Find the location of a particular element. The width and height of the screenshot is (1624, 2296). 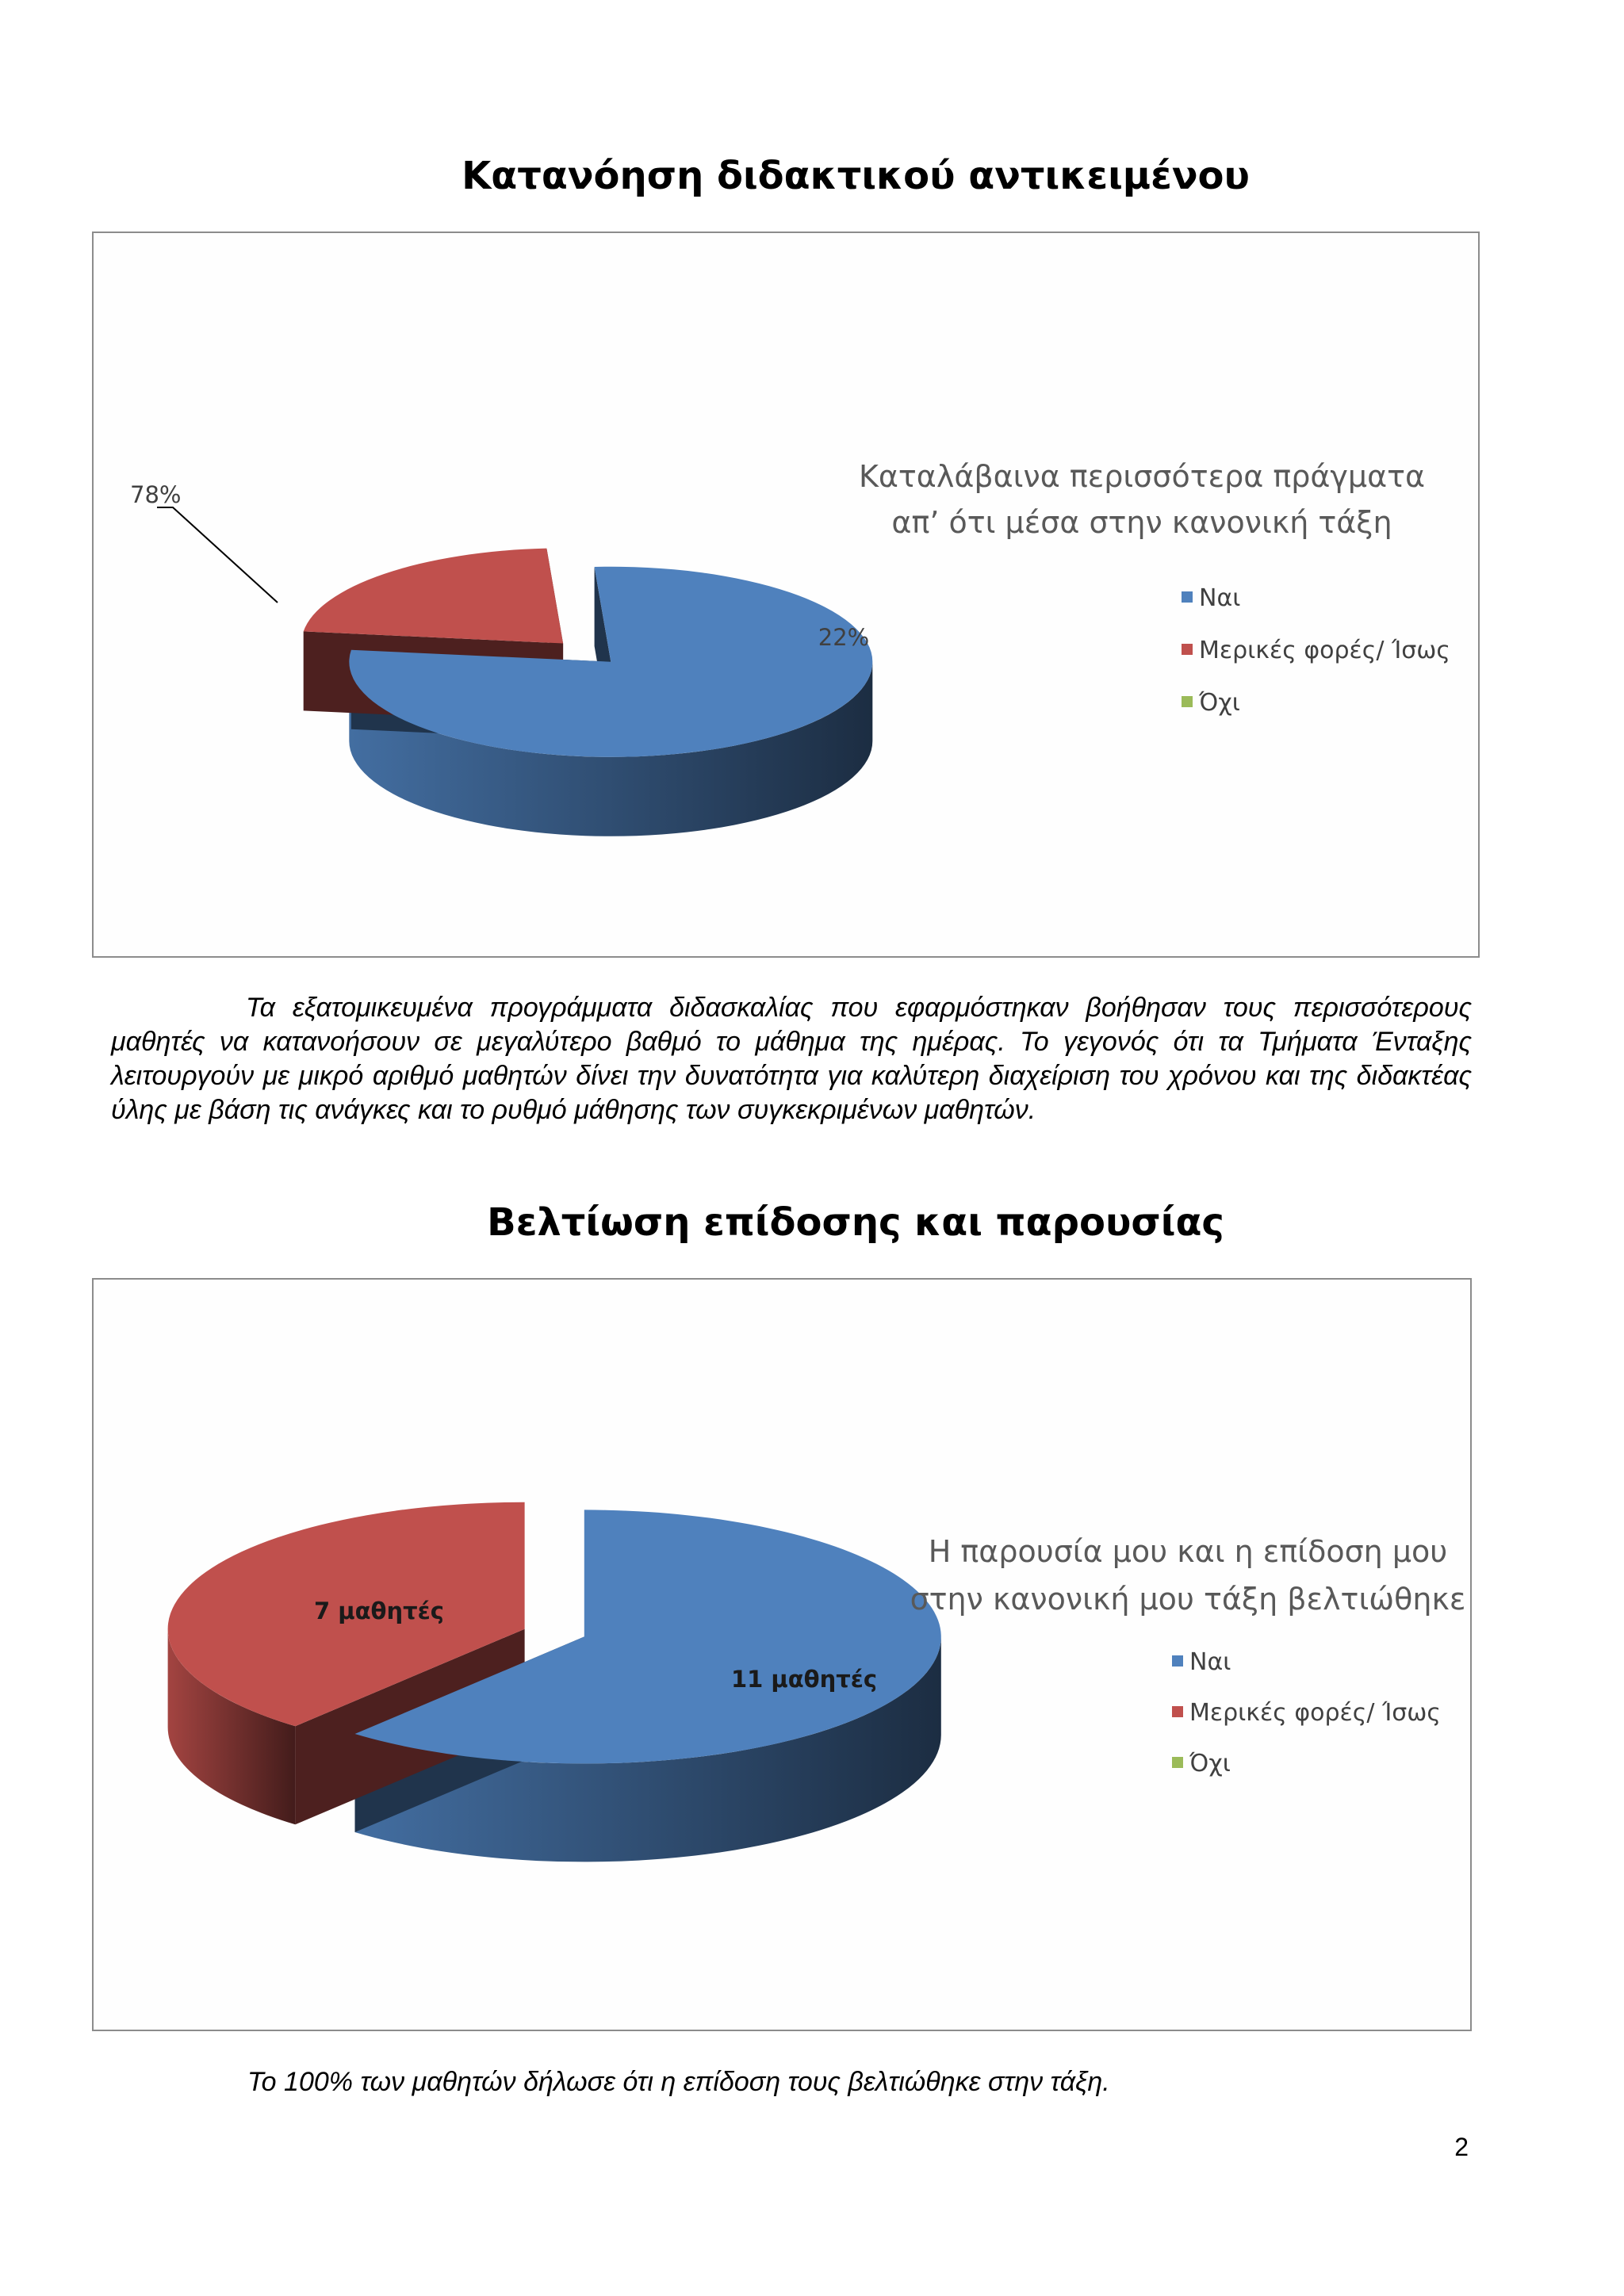

chart-1-data-labels: 78% 22% is located at coordinates (499, 566).